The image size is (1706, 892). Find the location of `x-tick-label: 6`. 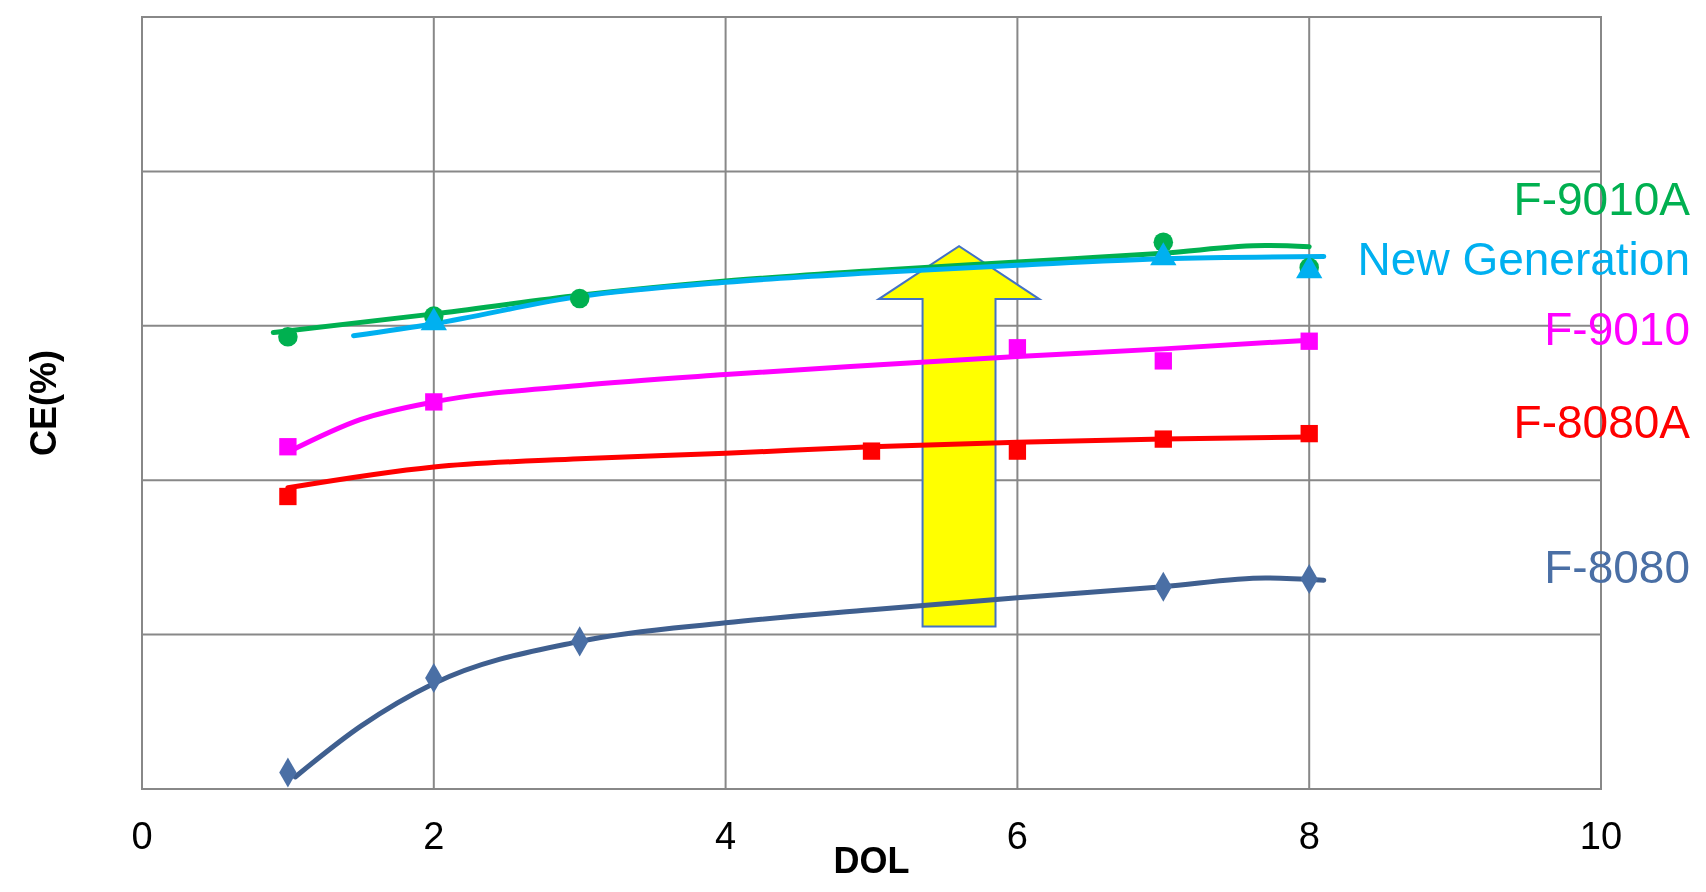

x-tick-label: 6 is located at coordinates (1017, 836).